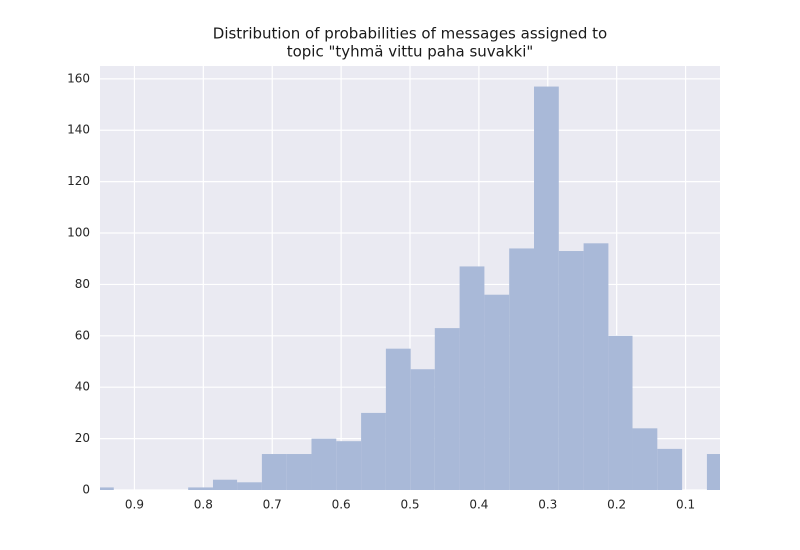 Image resolution: width=800 pixels, height=550 pixels. What do you see at coordinates (78, 181) in the screenshot?
I see `y-tick-label: 120` at bounding box center [78, 181].